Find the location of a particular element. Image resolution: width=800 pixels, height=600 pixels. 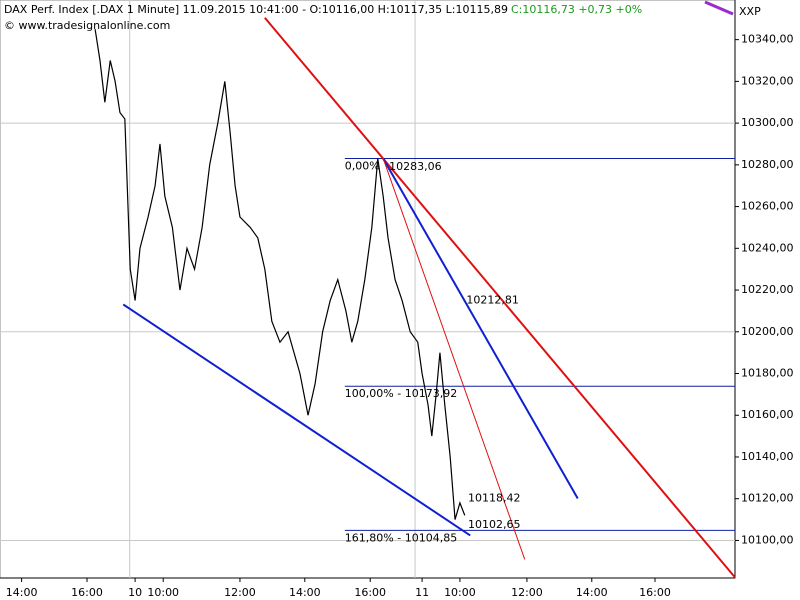

y-tick-label: 10340,00 is located at coordinates (767, 39).